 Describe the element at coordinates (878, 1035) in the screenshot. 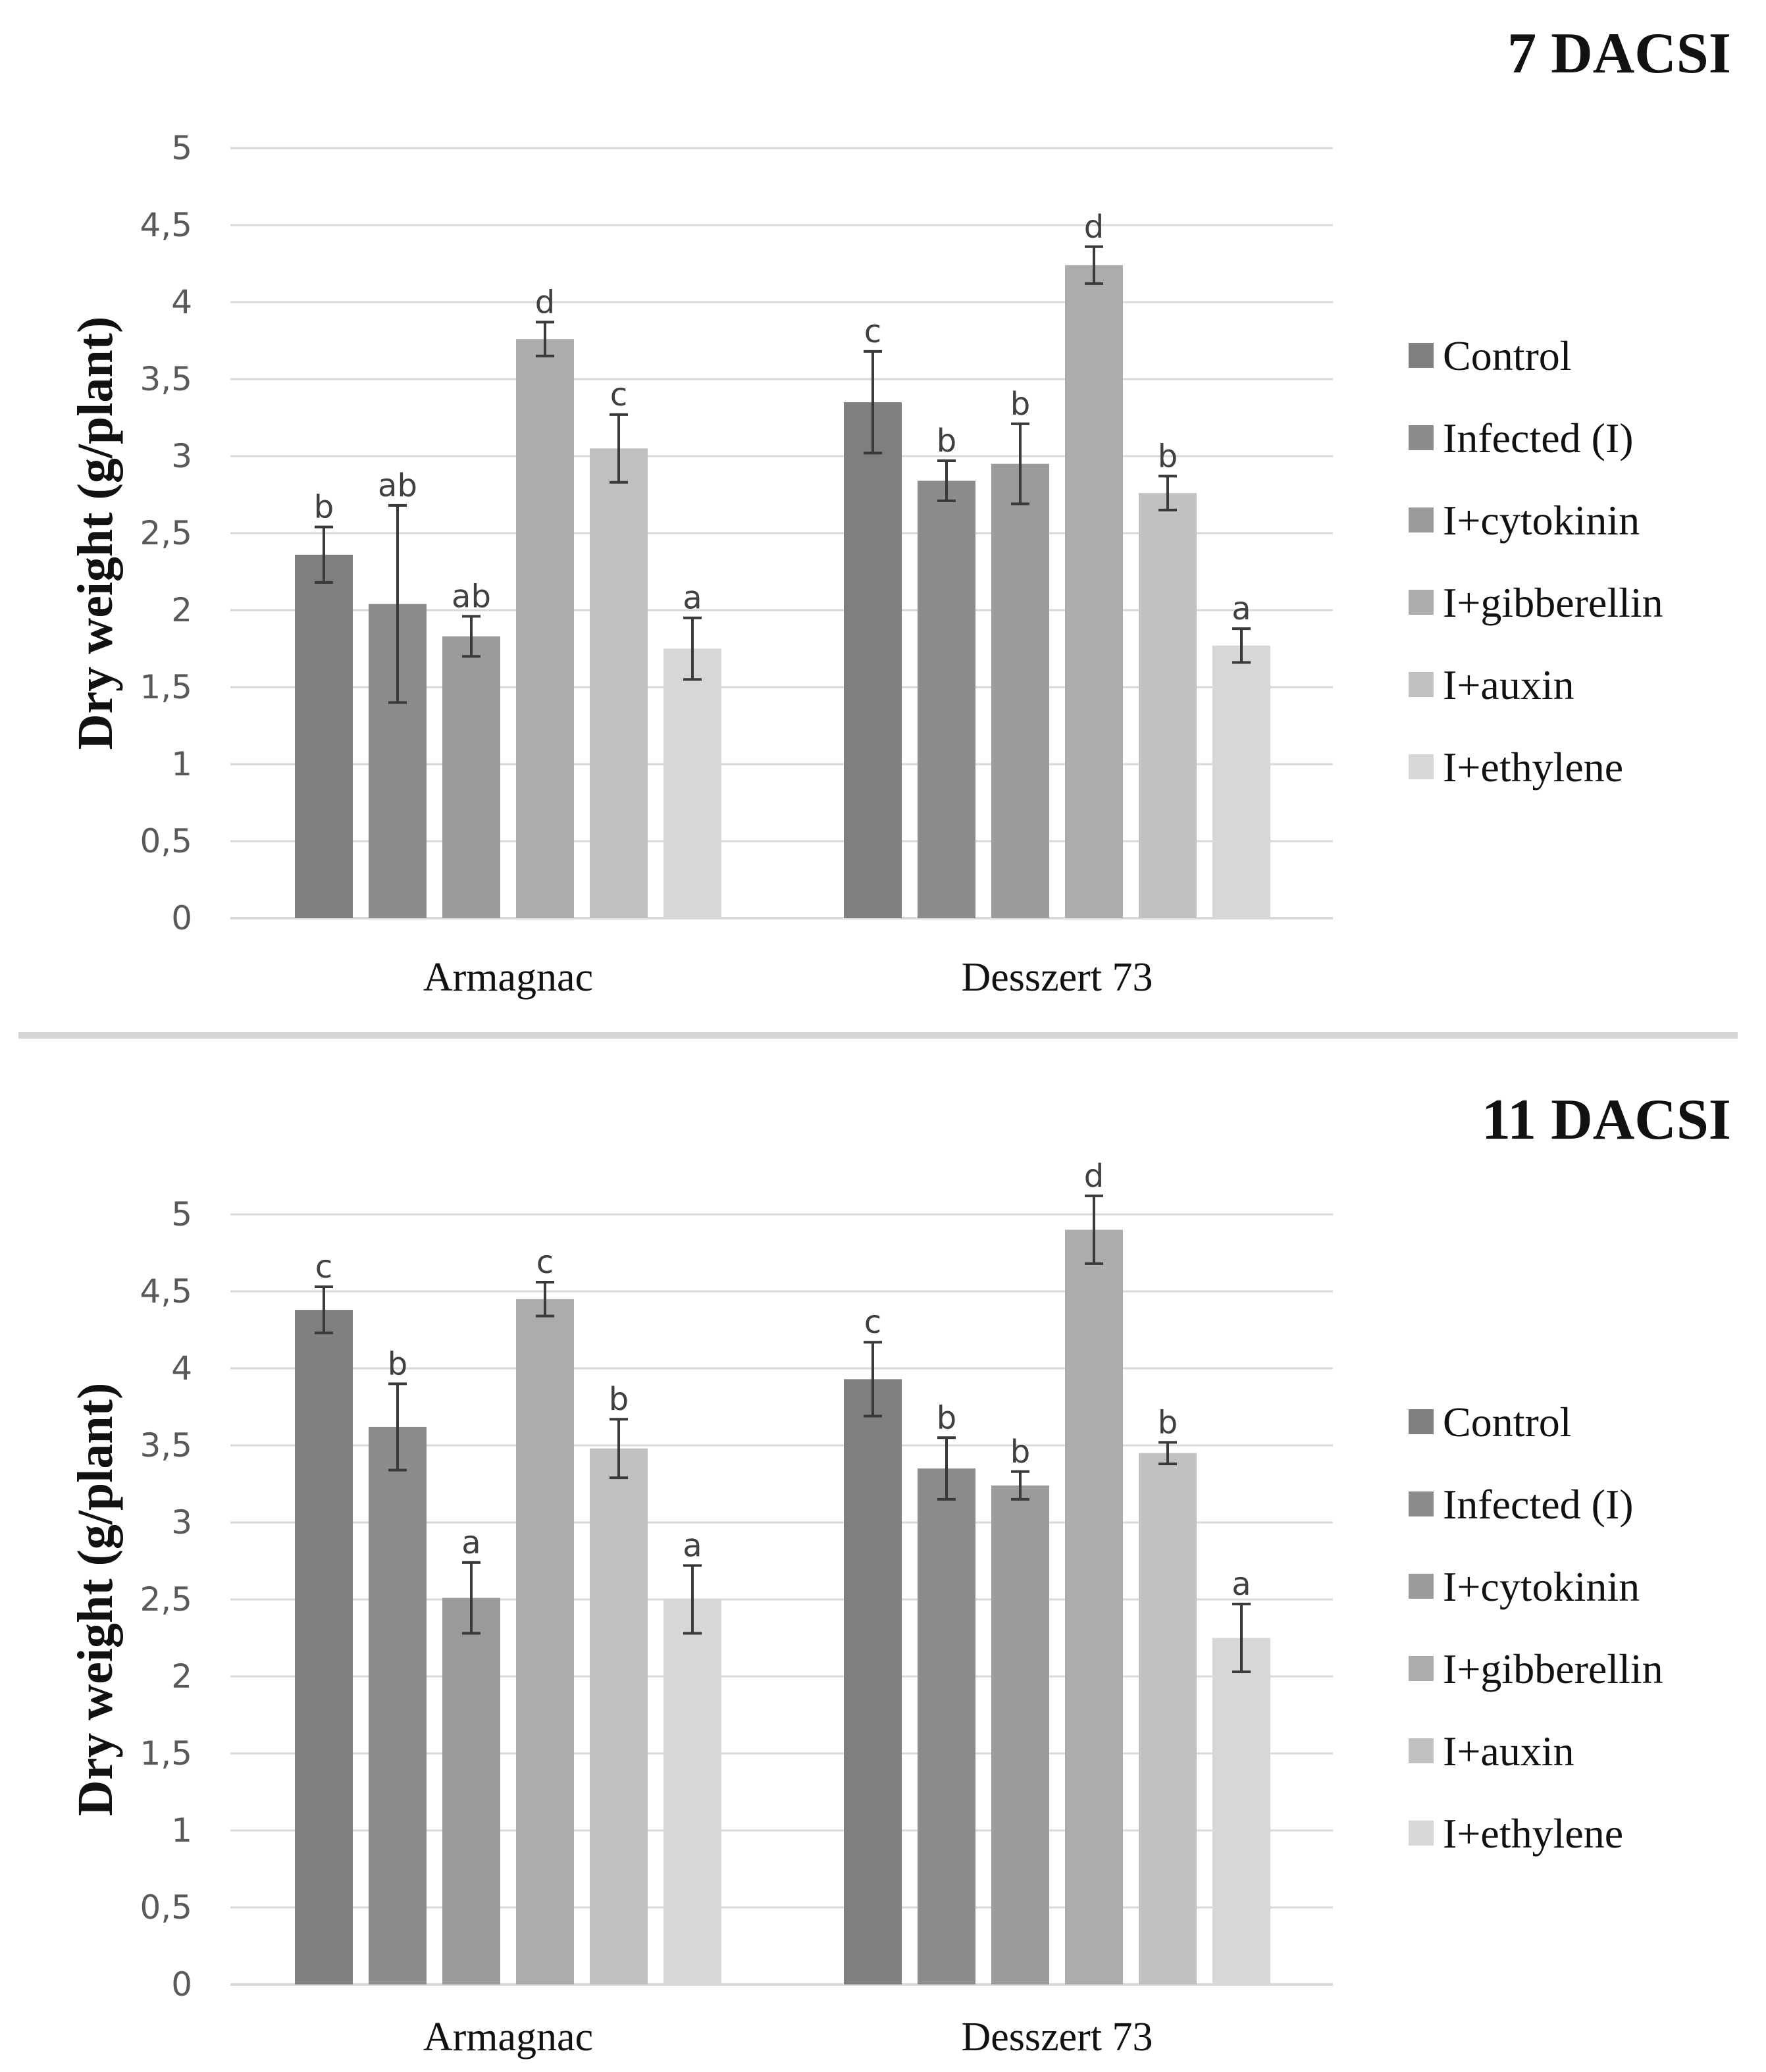

I see `panel-divider` at that location.